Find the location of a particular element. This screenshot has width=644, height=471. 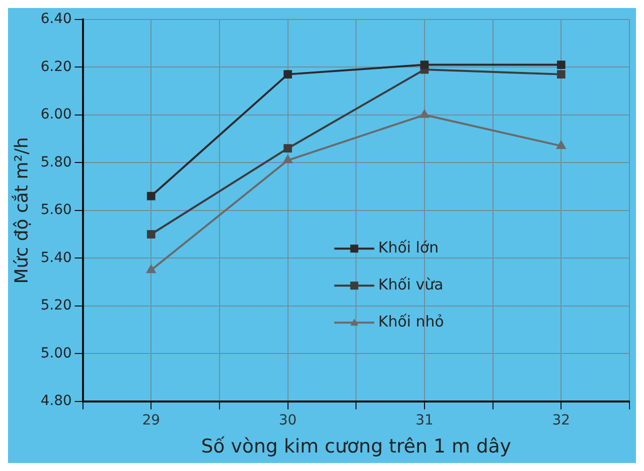

y-tick-label: 5.60 is located at coordinates (56, 210).